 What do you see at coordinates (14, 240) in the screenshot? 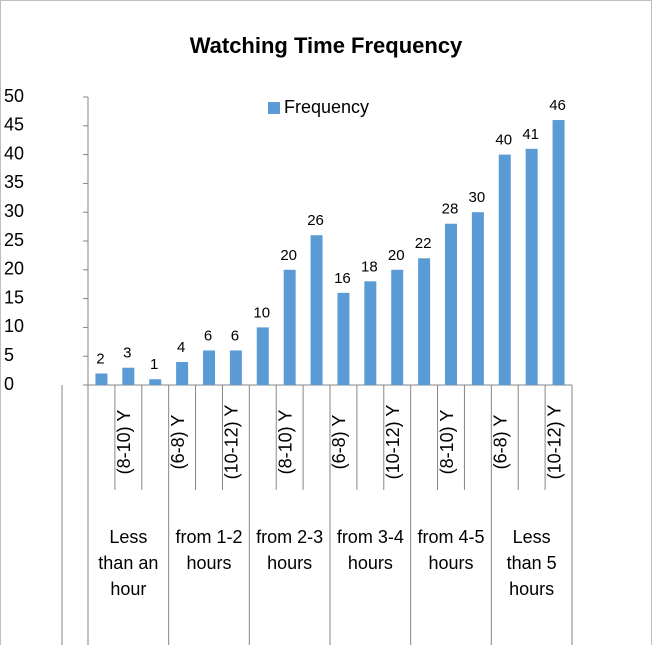
I see `y-tick-label: 25` at bounding box center [14, 240].